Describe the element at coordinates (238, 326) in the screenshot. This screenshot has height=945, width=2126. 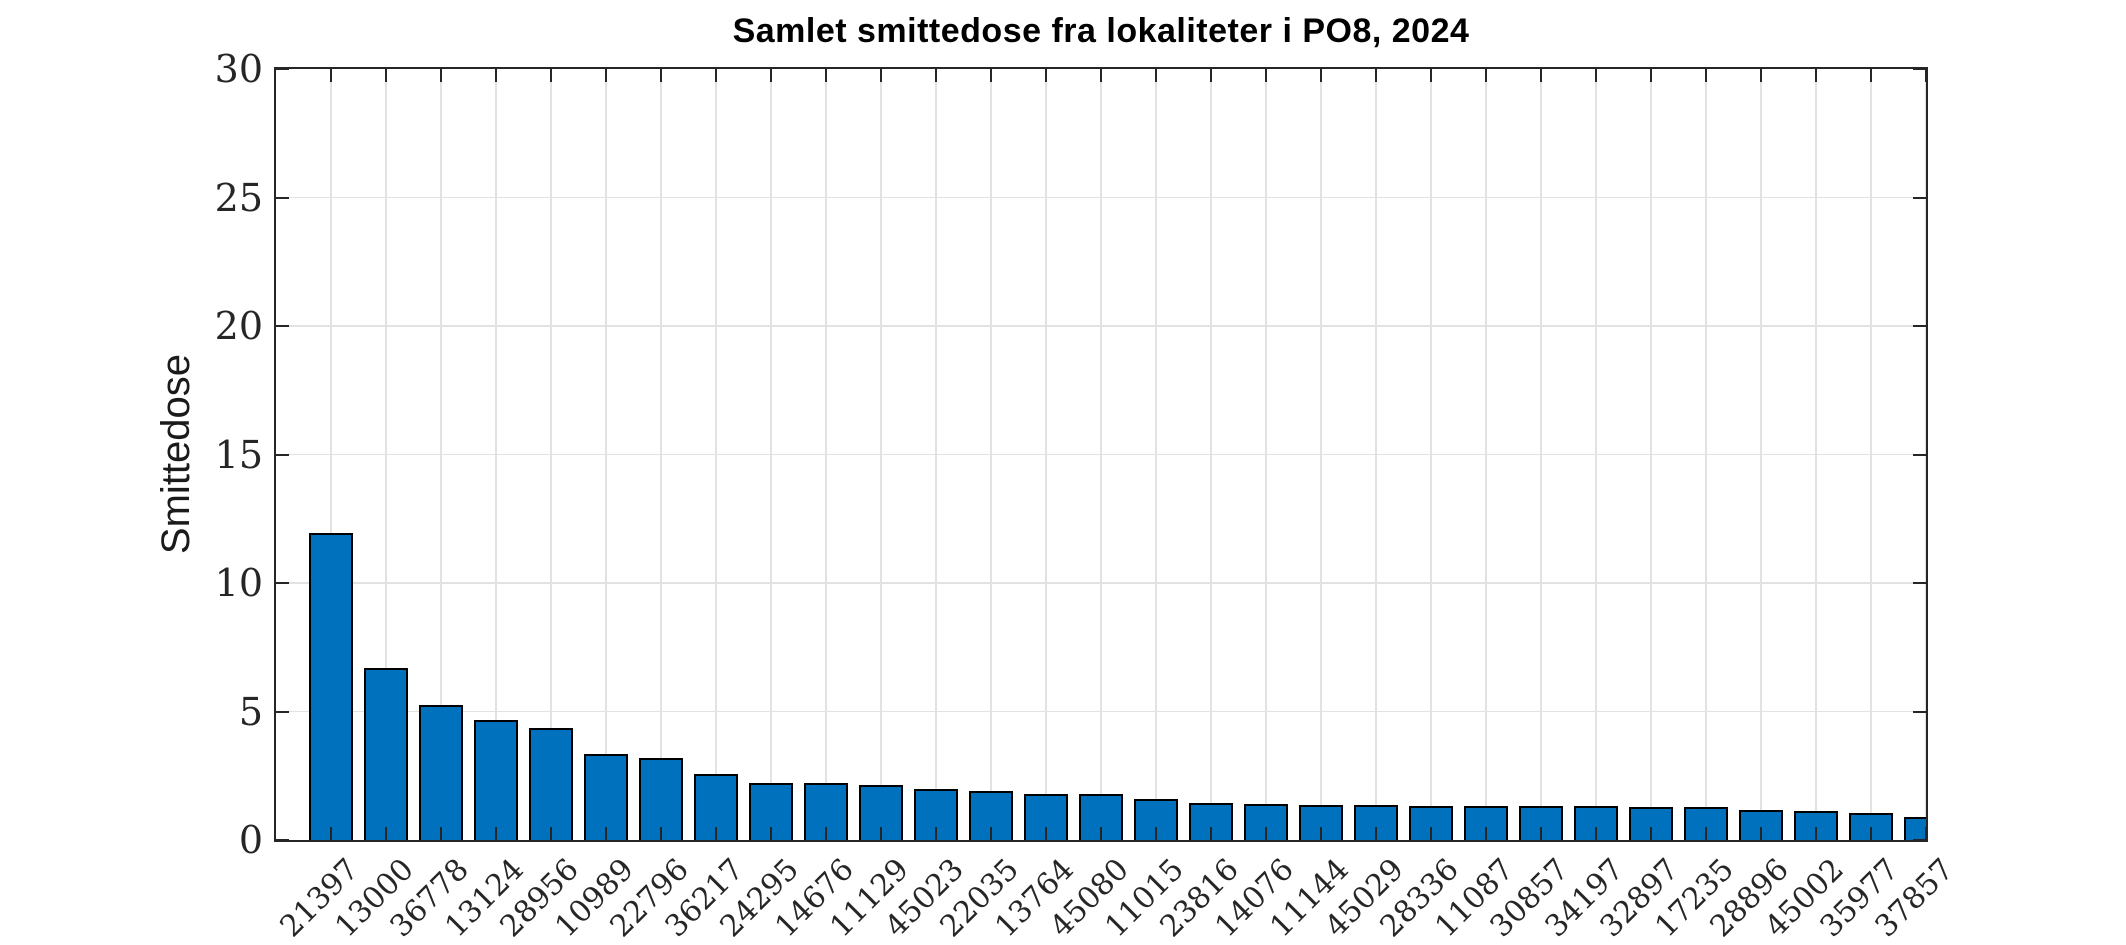
I see `y-tick-label: 20` at that location.